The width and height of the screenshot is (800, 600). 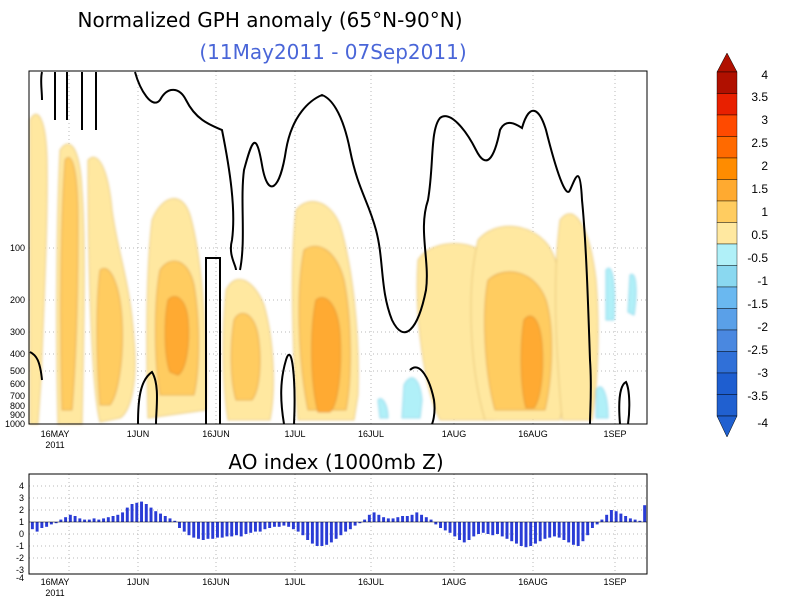 What do you see at coordinates (17, 248) in the screenshot?
I see `y-tick-label: 100` at bounding box center [17, 248].